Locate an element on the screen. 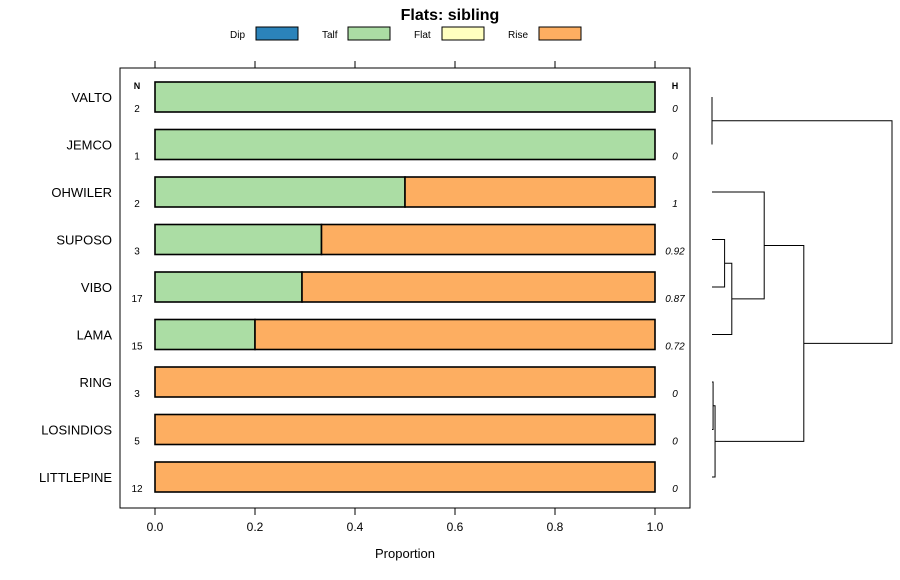 The height and width of the screenshot is (580, 900). n-label-littlepine: 12 is located at coordinates (137, 489).